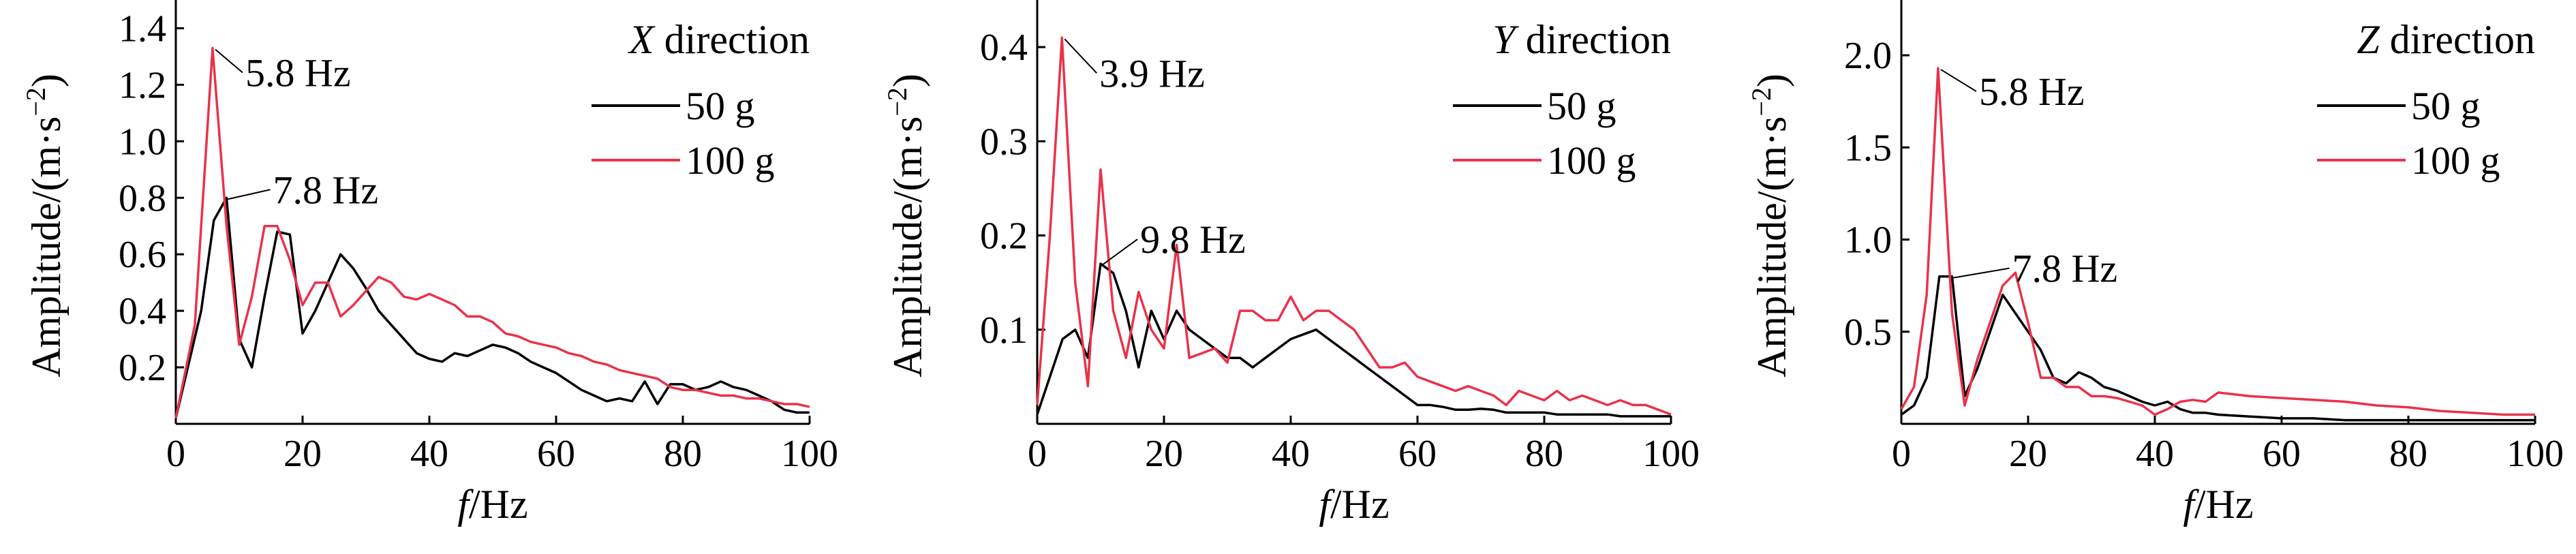  I want to click on direction-title: X direction, so click(719, 39).